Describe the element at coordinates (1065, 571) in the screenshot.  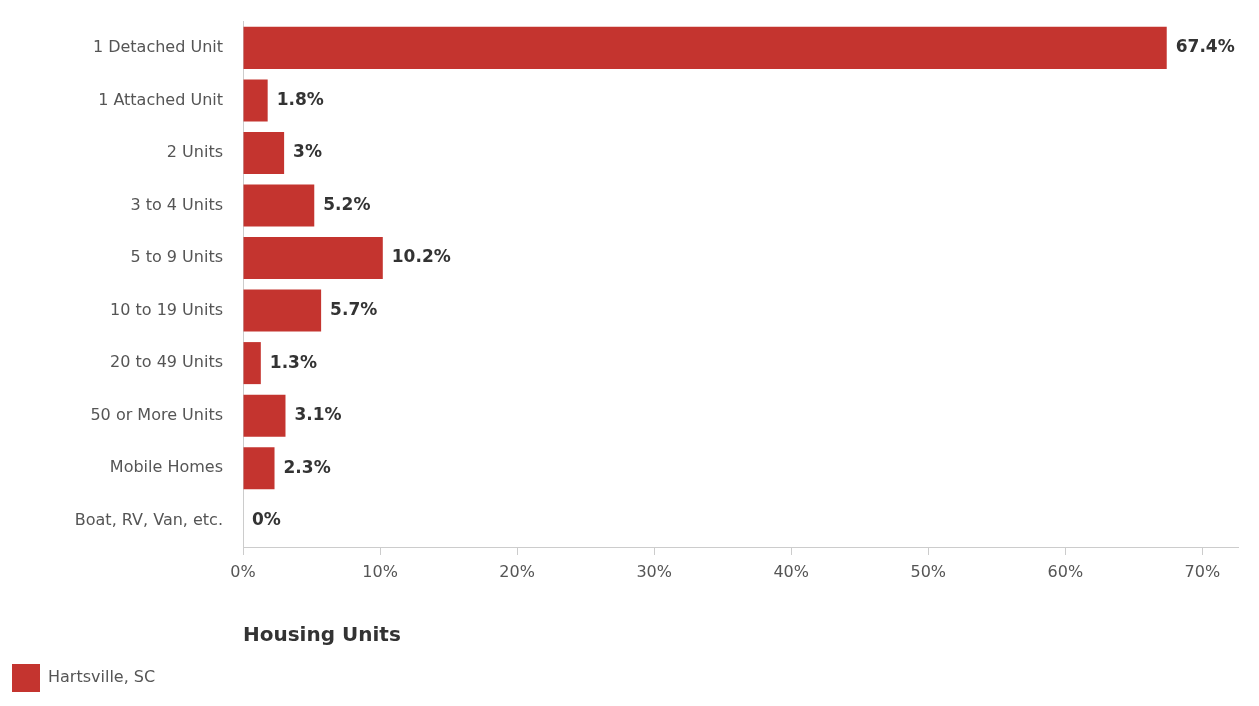
I see `x-tick-label: 60%` at that location.